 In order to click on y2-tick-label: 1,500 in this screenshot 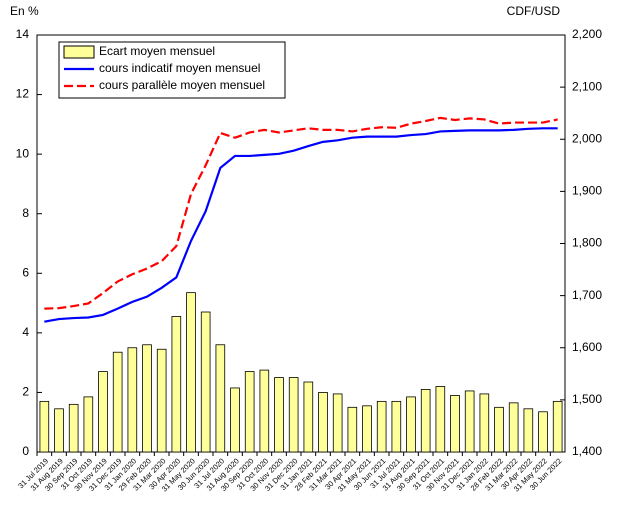, I will do `click(587, 399)`.